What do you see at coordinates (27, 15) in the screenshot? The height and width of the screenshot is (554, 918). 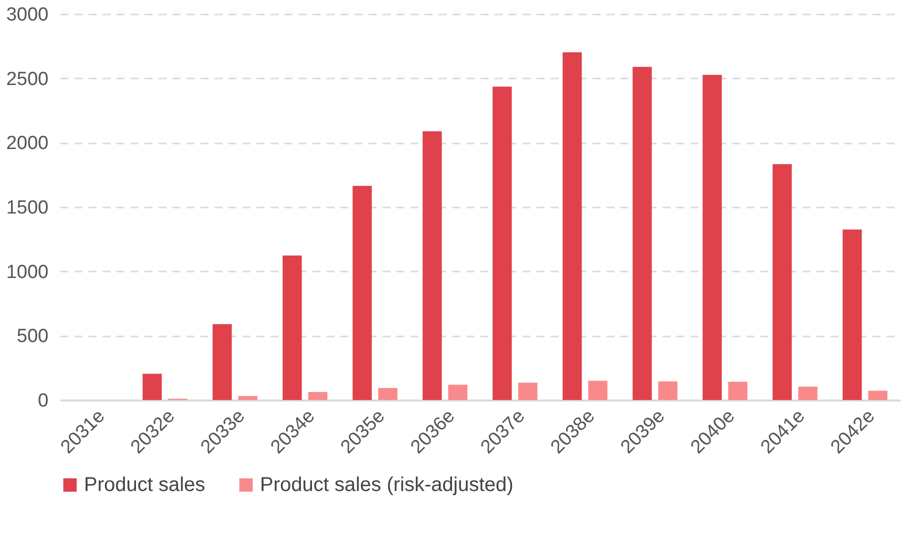 I see `y-tick-label: 3000` at bounding box center [27, 15].